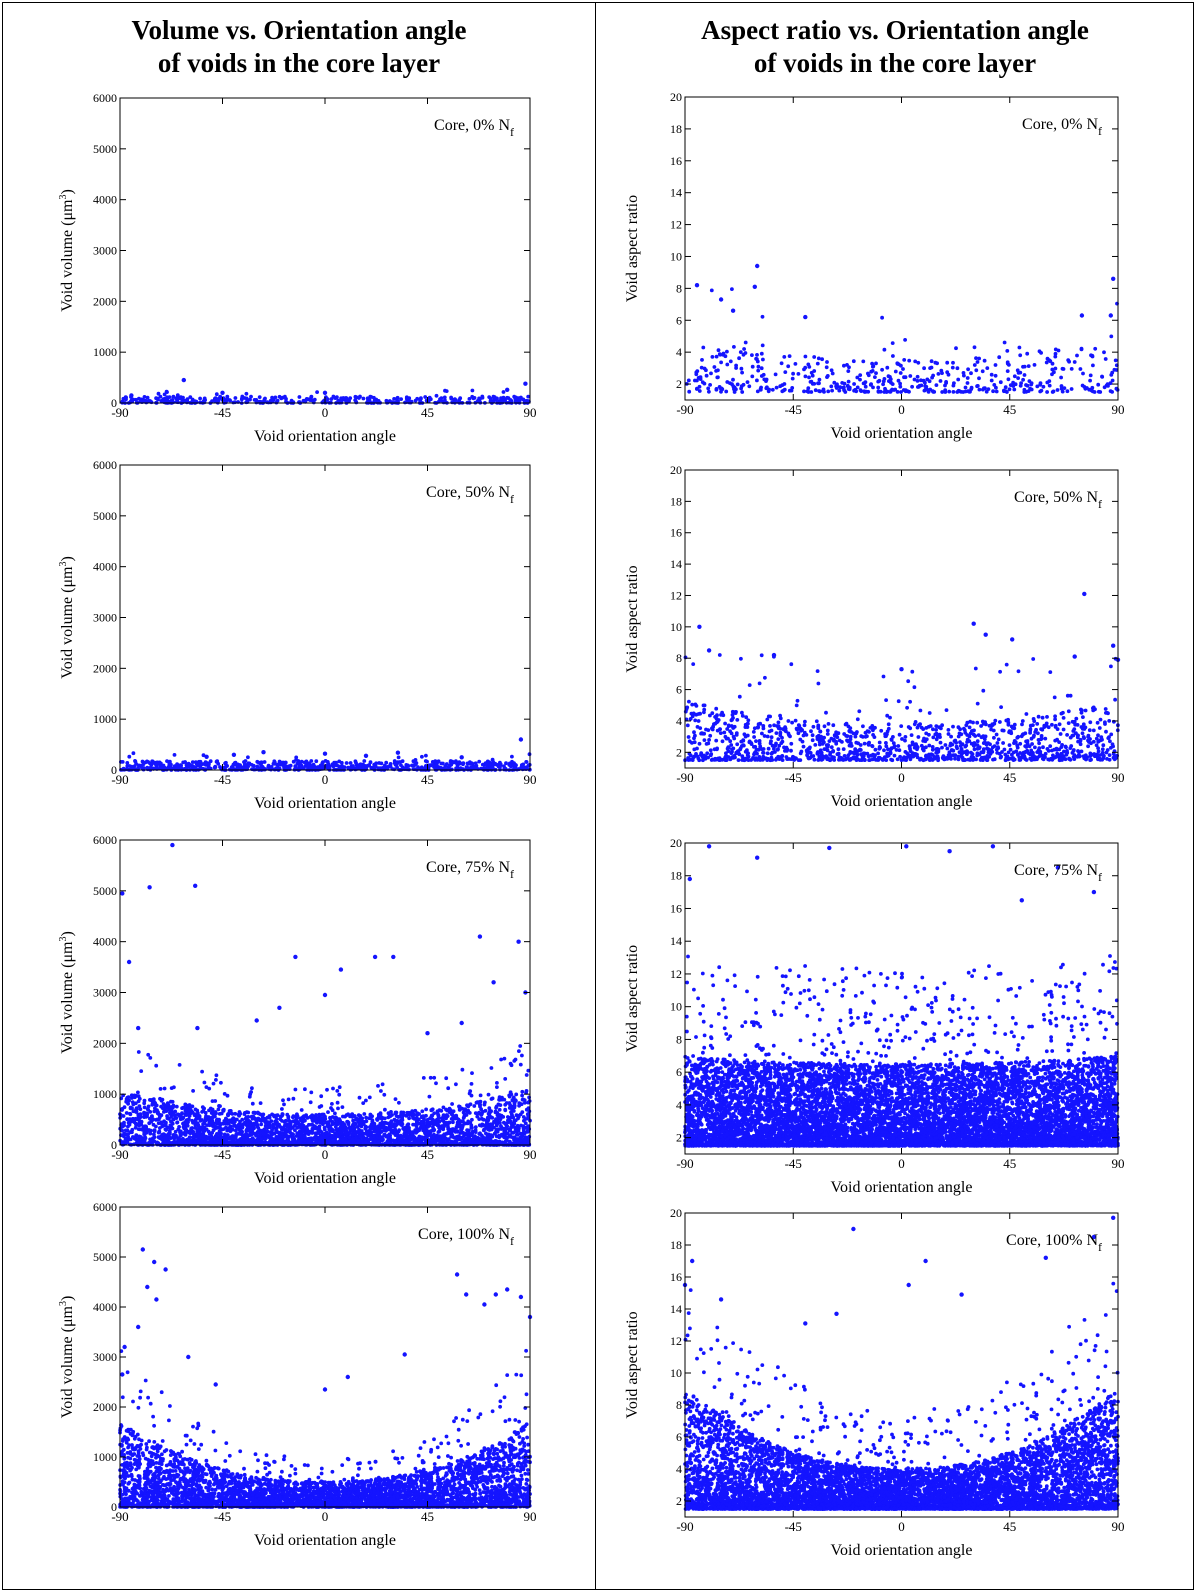 Image resolution: width=1198 pixels, height=1593 pixels. Describe the element at coordinates (895, 63) in the screenshot. I see `right-title-line2: of voids in the core layer` at that location.